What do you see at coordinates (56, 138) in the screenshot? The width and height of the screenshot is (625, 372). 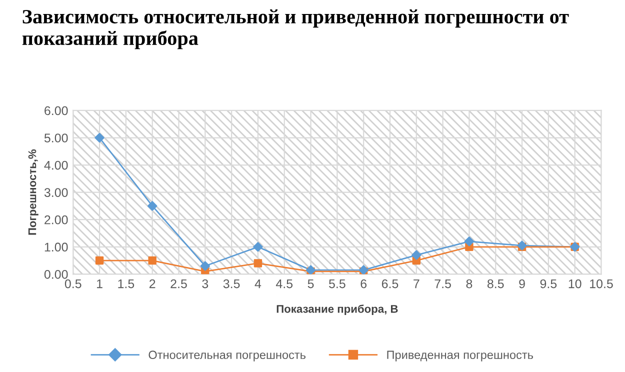 I see `y-tick-label: 5.00` at bounding box center [56, 138].